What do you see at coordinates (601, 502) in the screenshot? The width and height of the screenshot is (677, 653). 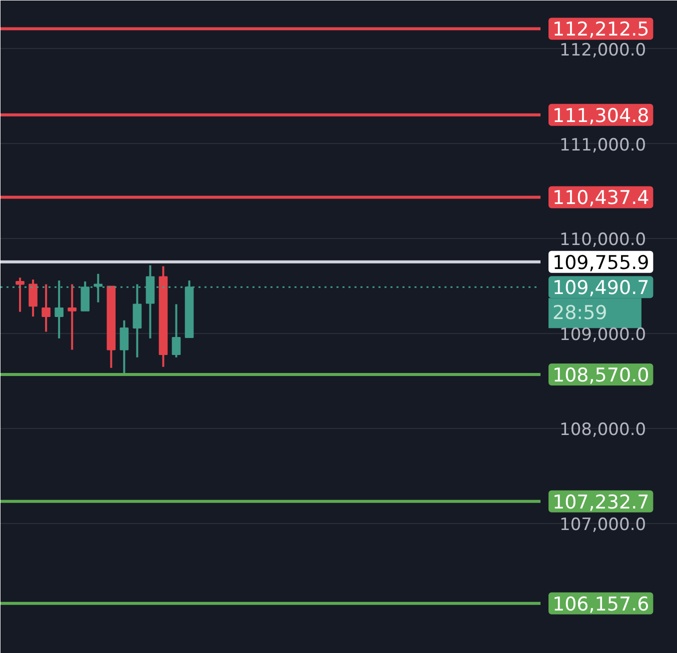 I see `ref-line-label: 107,232.7` at bounding box center [601, 502].